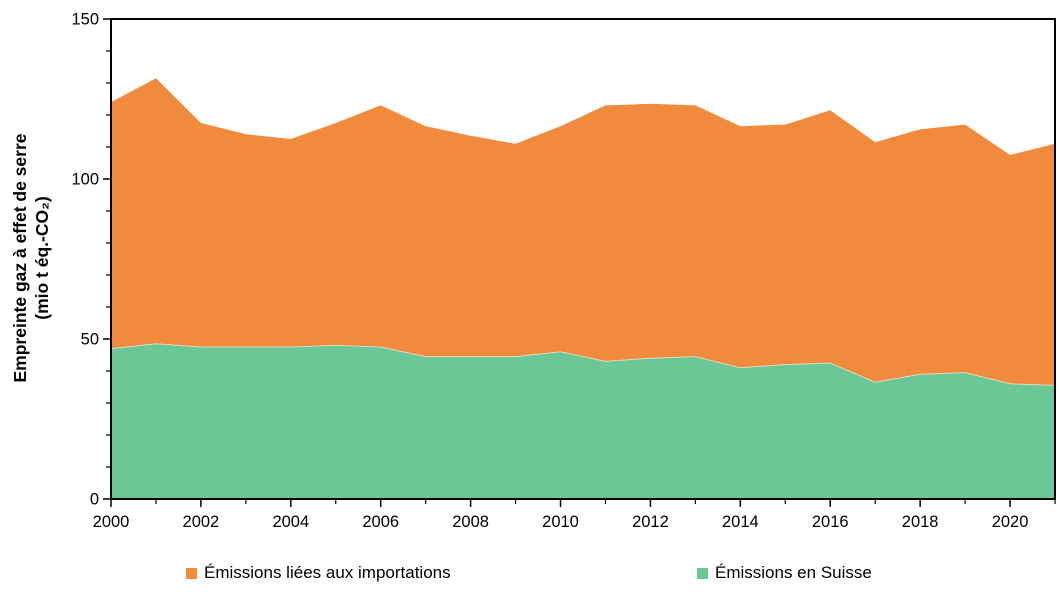  I want to click on x-axis-tick-label: 2010, so click(560, 522).